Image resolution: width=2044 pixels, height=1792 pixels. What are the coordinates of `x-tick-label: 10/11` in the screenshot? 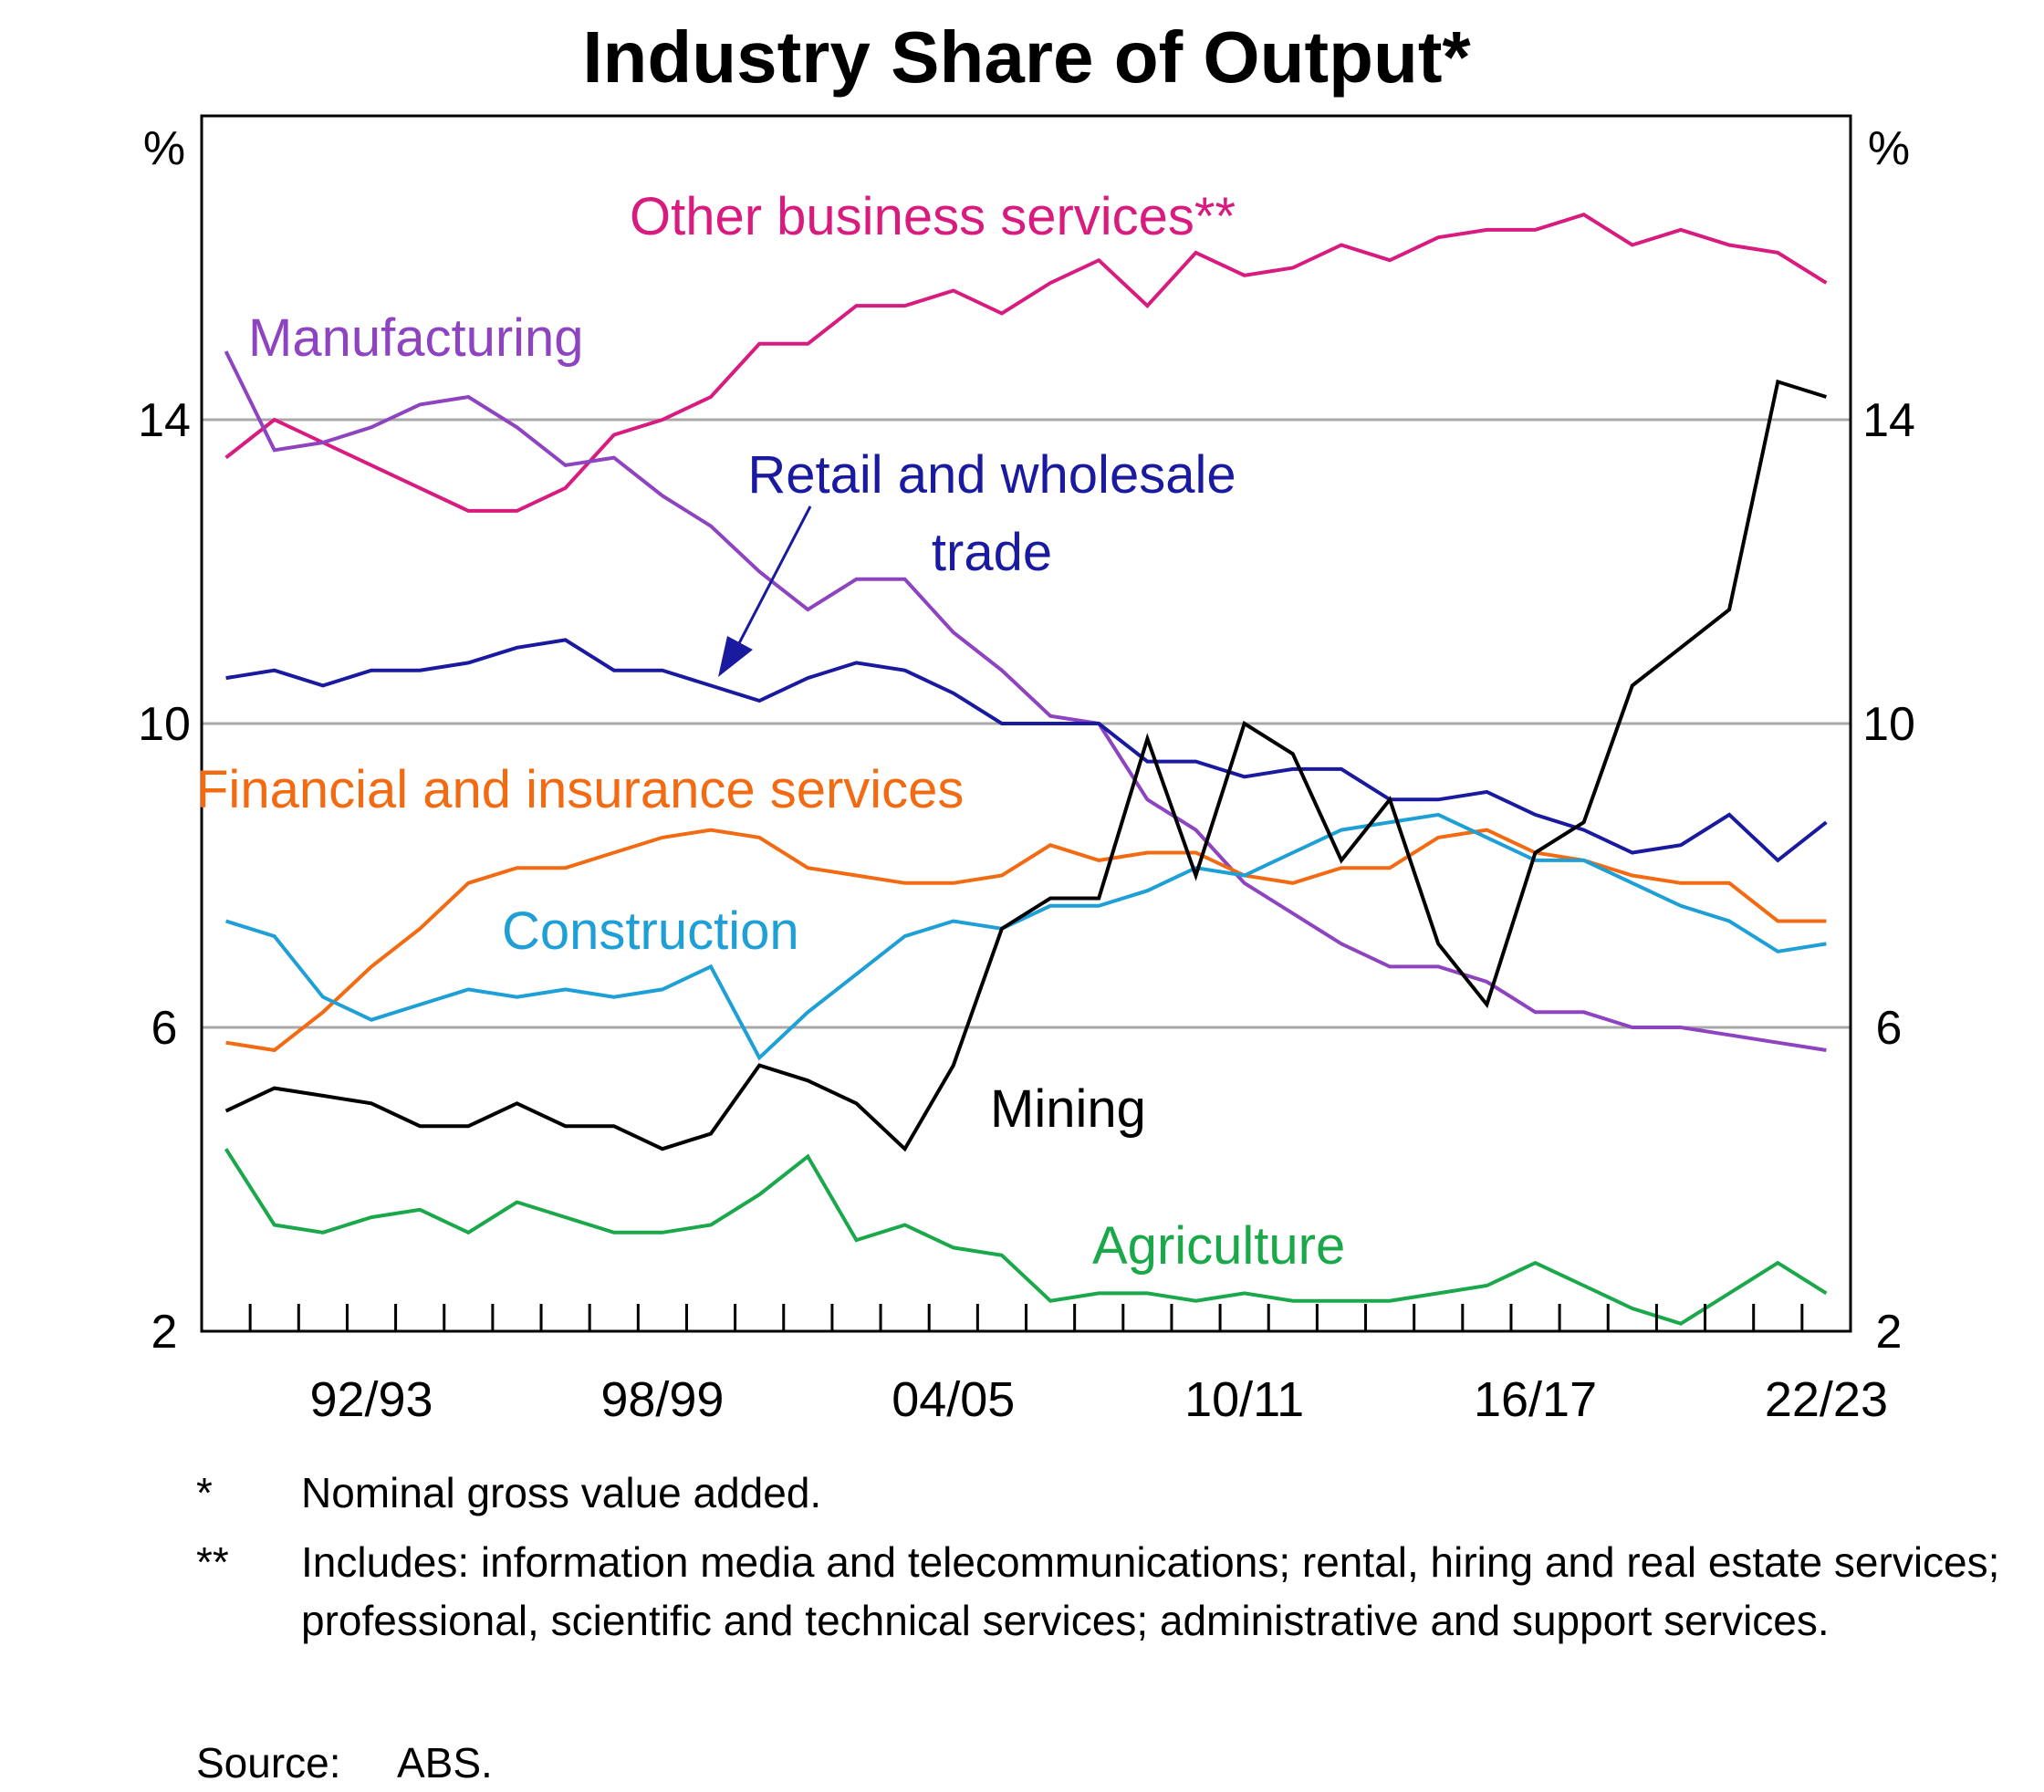 It's located at (1244, 1399).